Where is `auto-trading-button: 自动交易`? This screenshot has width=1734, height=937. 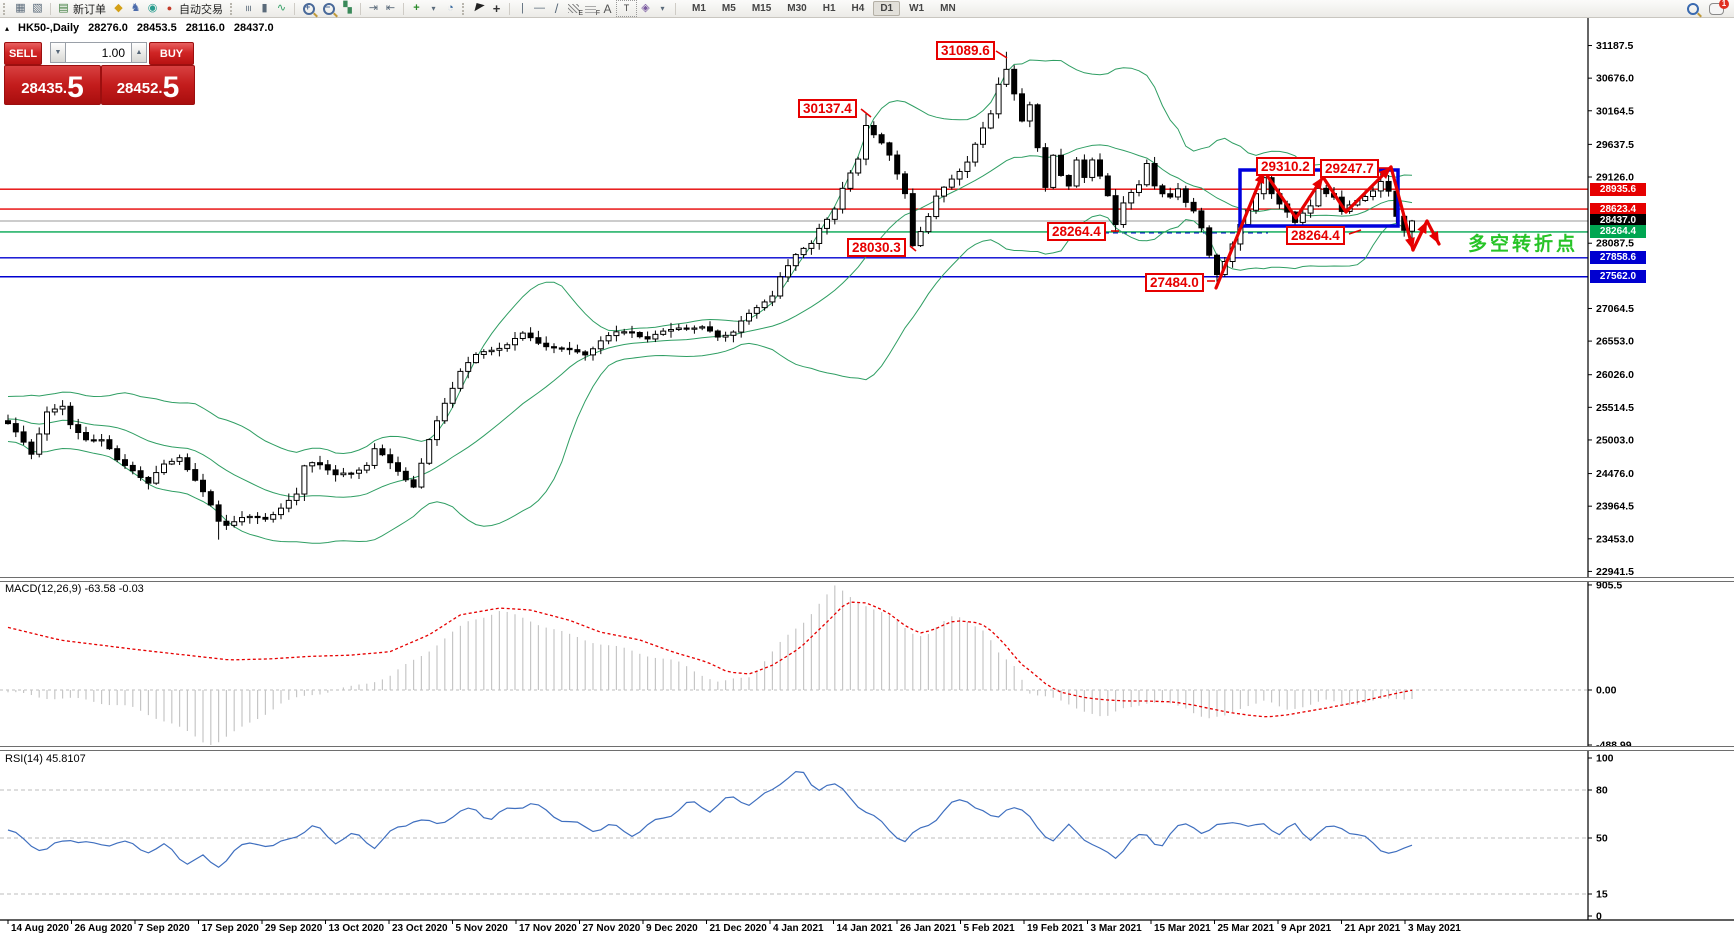 auto-trading-button: 自动交易 is located at coordinates (201, 9).